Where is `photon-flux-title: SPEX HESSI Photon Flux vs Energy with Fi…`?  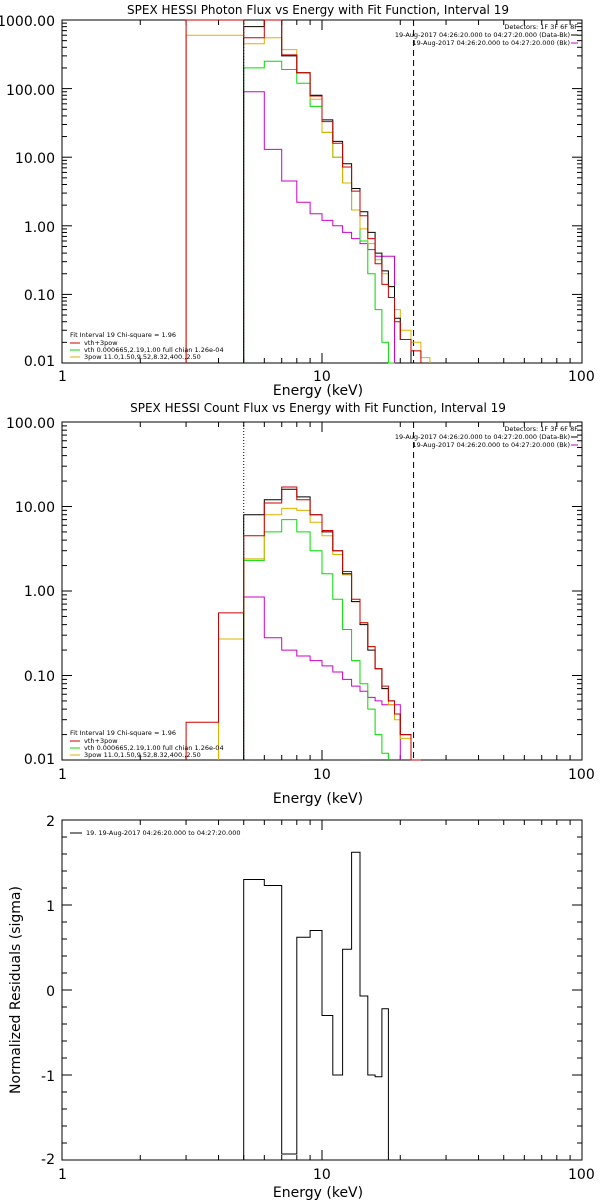 photon-flux-title: SPEX HESSI Photon Flux vs Energy with Fi… is located at coordinates (318, 10).